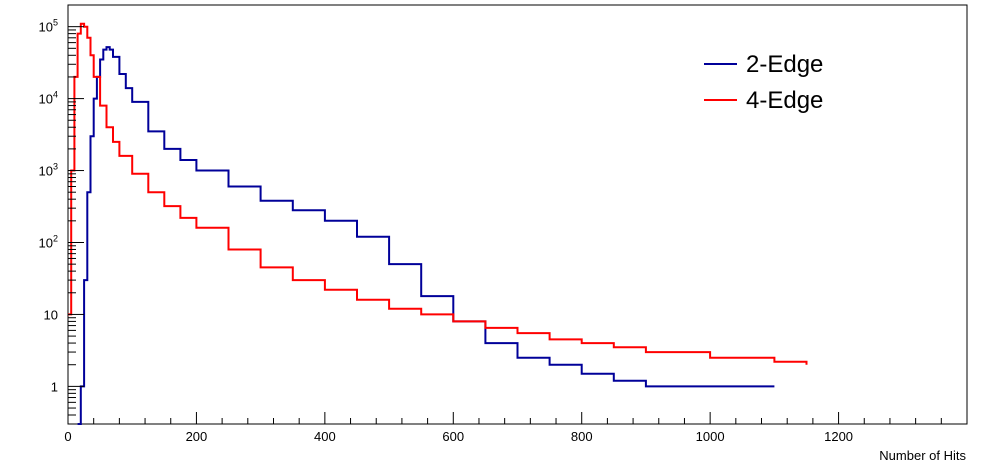 The width and height of the screenshot is (996, 472). I want to click on x-tick-label: 600, so click(453, 436).